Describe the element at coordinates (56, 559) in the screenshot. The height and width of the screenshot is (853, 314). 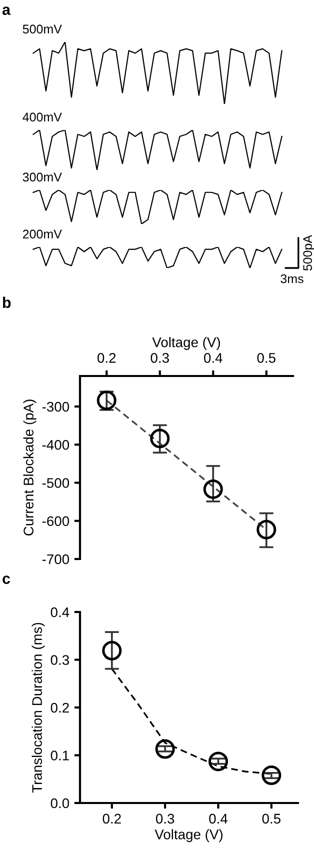
I see `y-tick-label: -700` at that location.